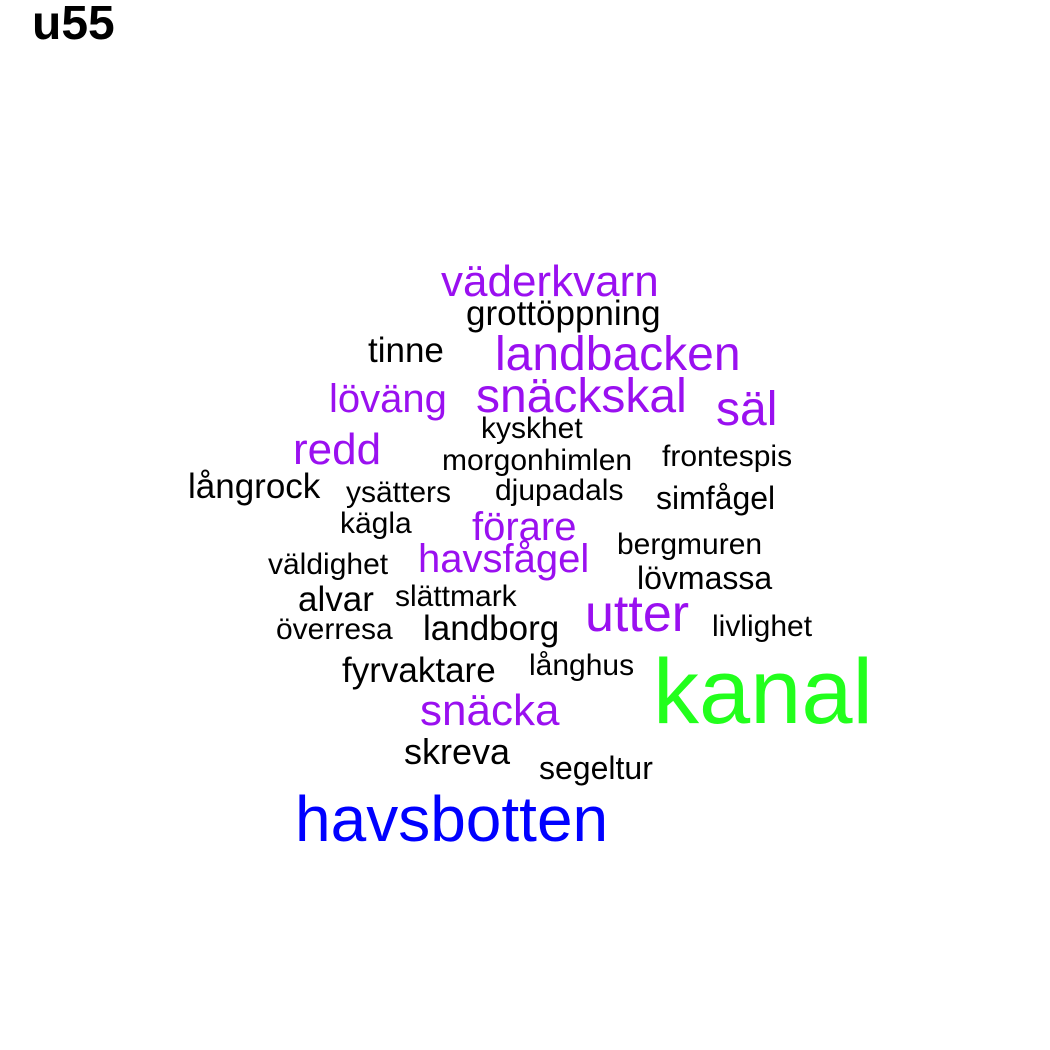 The height and width of the screenshot is (1050, 1050). Describe the element at coordinates (490, 710) in the screenshot. I see `word-cloud-word: snäcka` at that location.